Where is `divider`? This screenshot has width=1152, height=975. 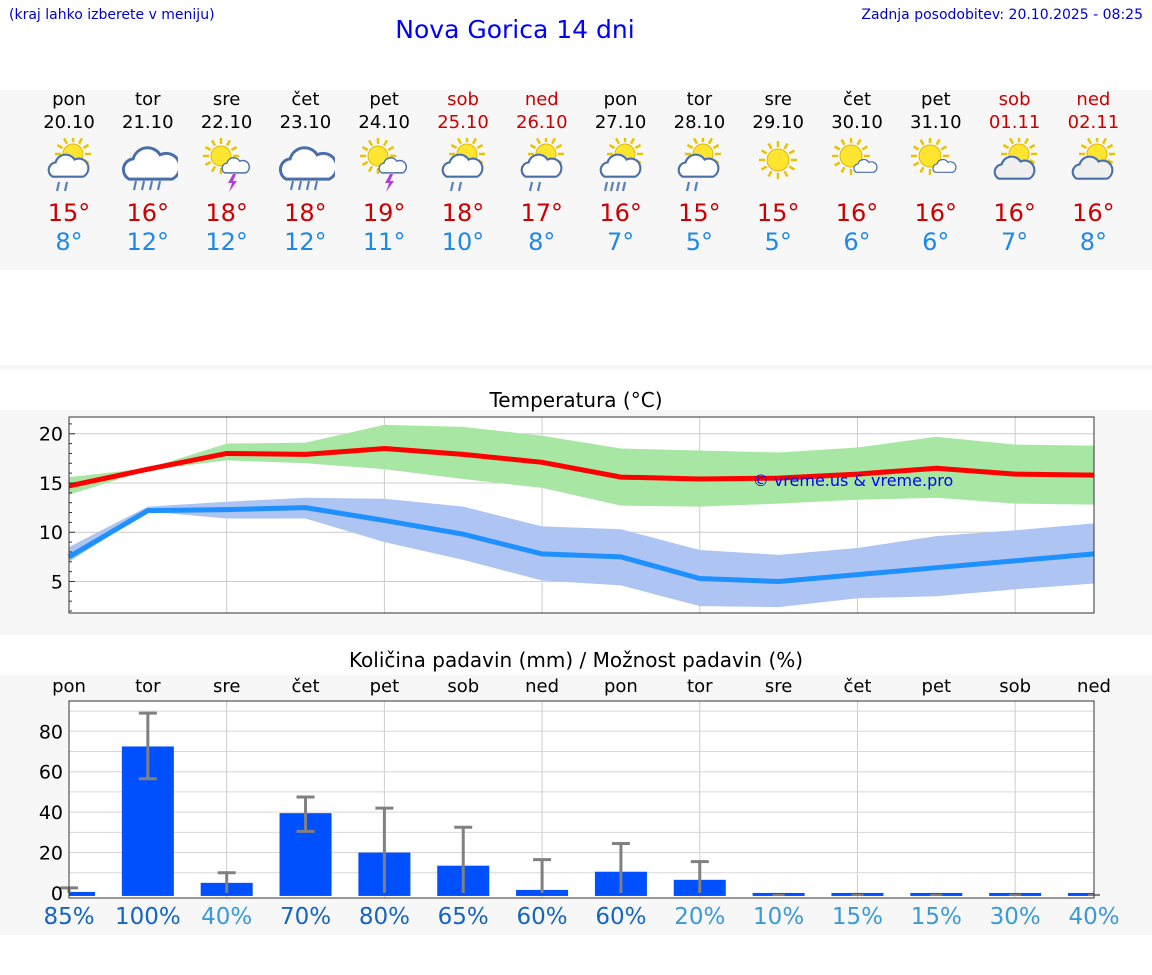
divider is located at coordinates (576, 367).